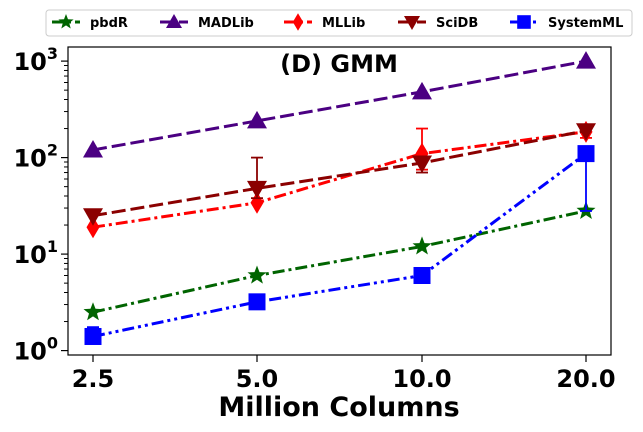 The width and height of the screenshot is (643, 432). What do you see at coordinates (421, 379) in the screenshot?
I see `x-tick-label: 10.0` at bounding box center [421, 379].